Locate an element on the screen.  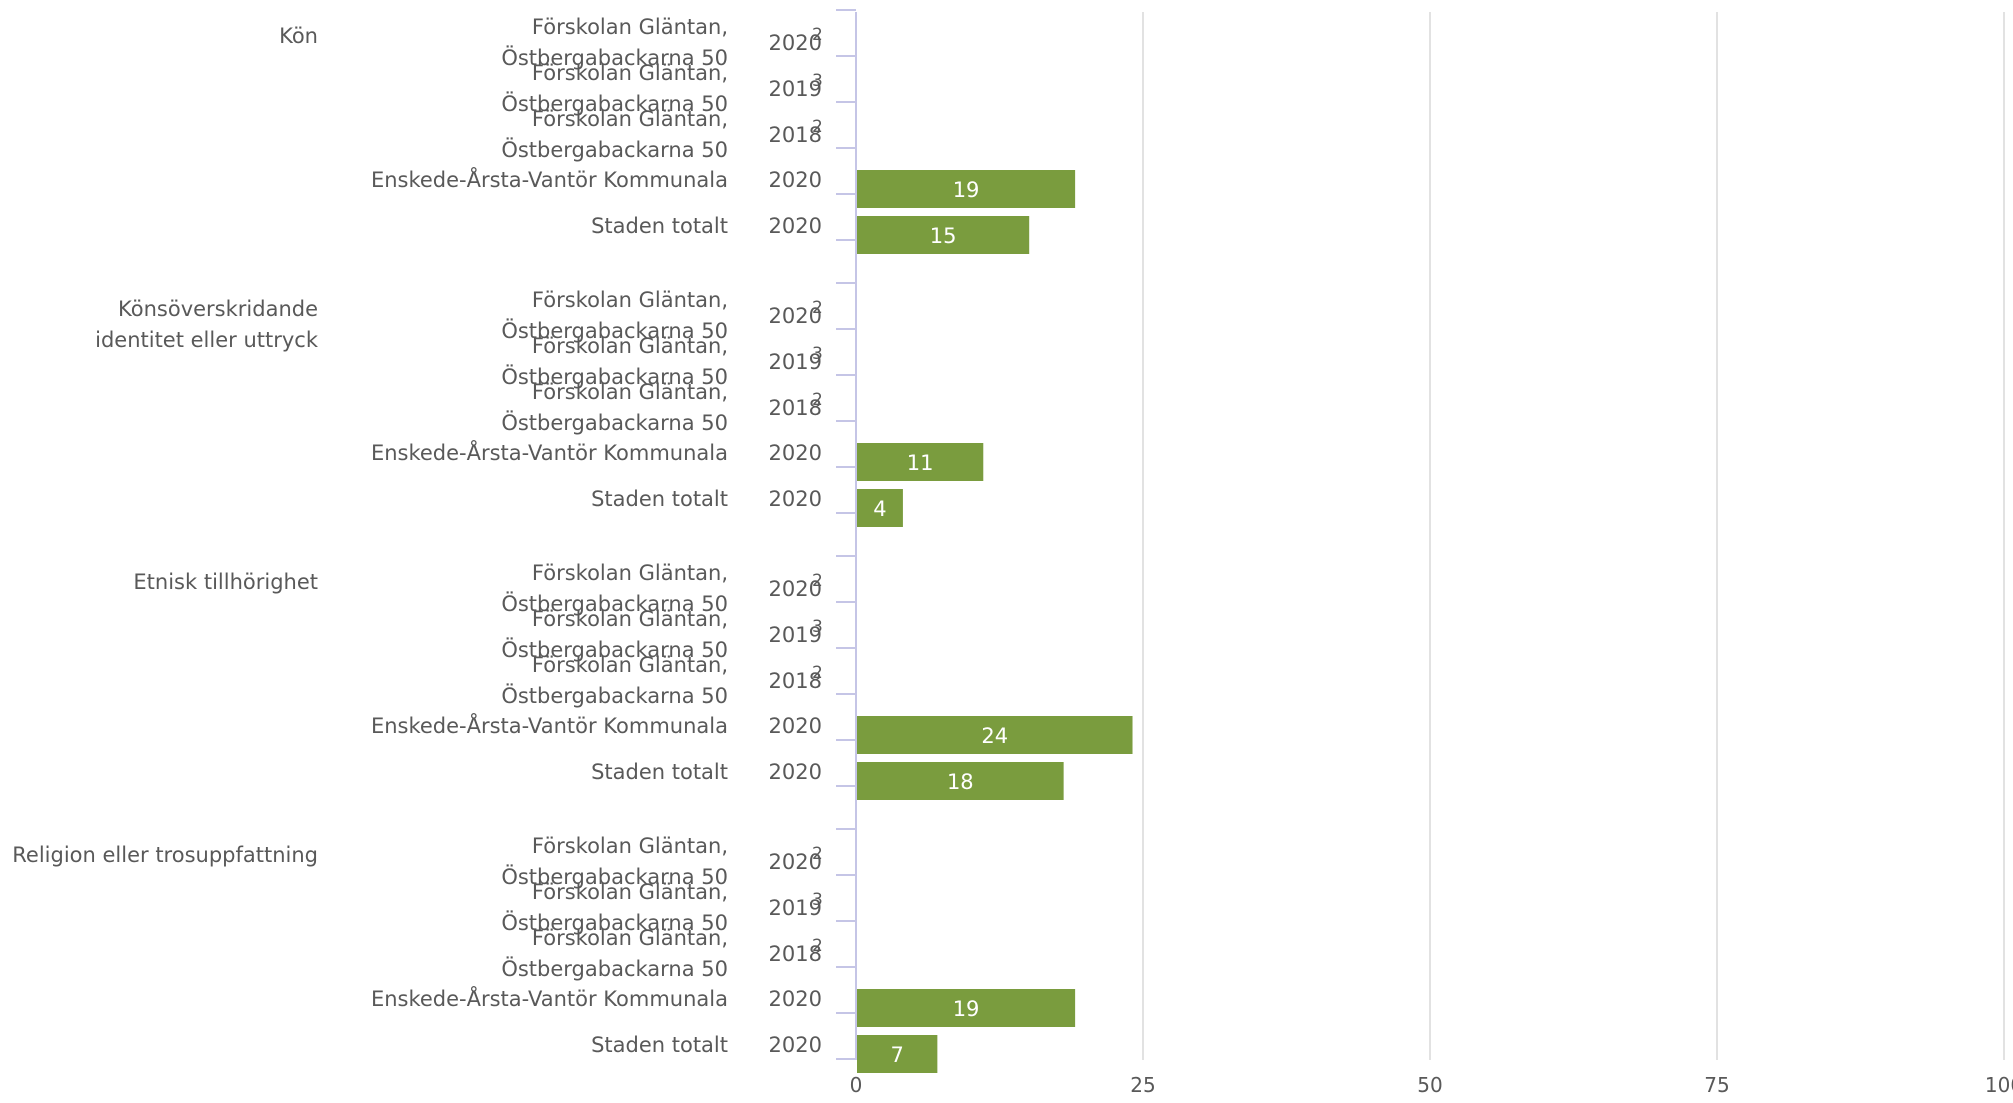
x-tick-label: 100 is located at coordinates (1999, 1085).